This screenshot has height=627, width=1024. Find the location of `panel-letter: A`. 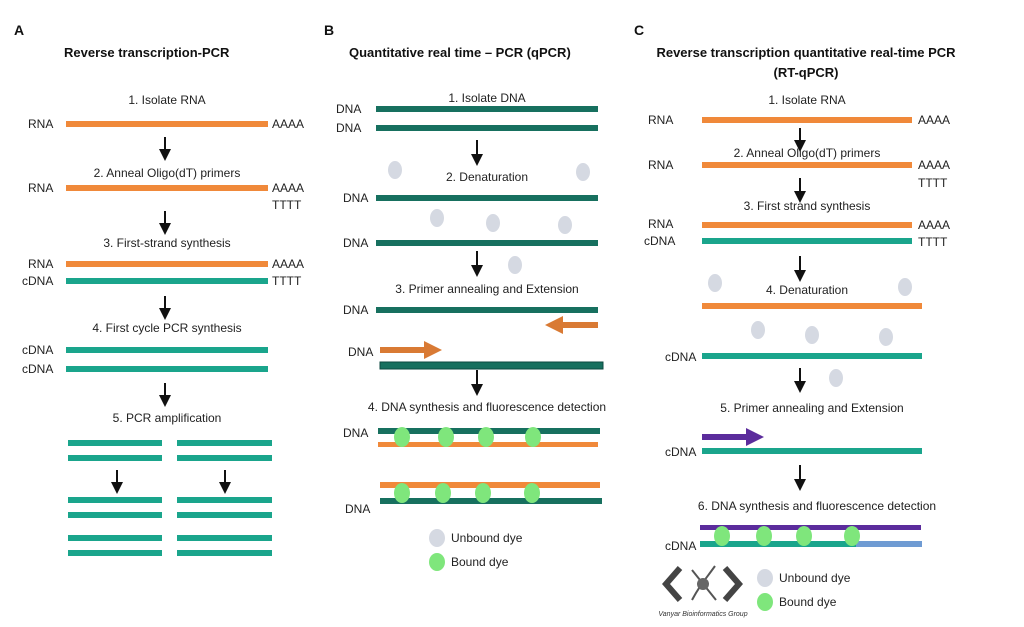

panel-letter: A is located at coordinates (19, 30).